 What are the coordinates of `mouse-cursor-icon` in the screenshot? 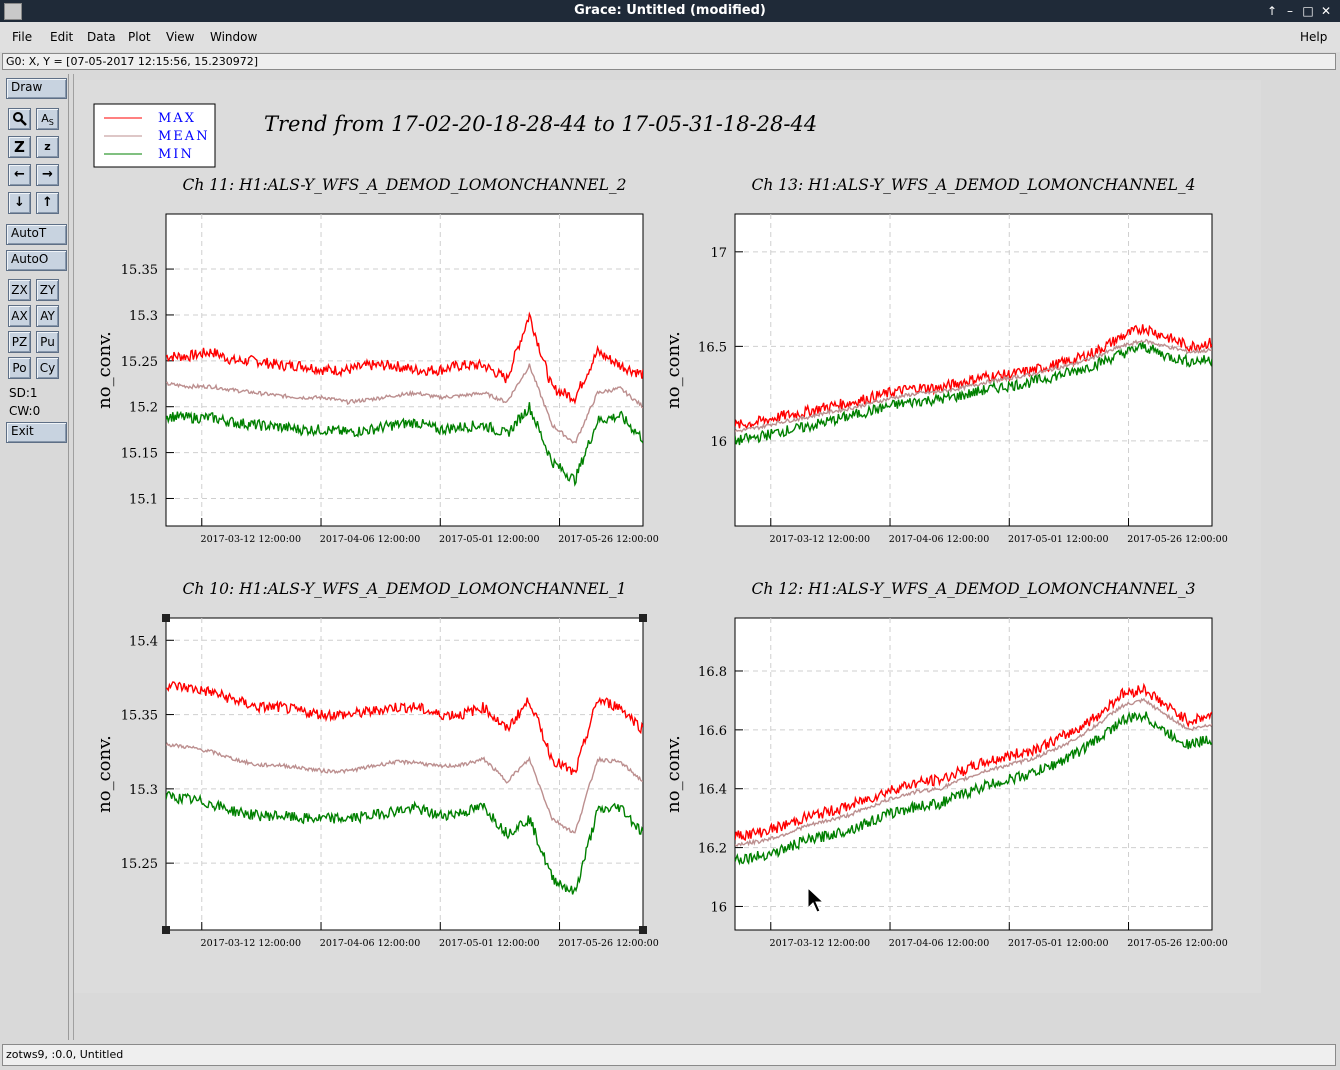 It's located at (816, 899).